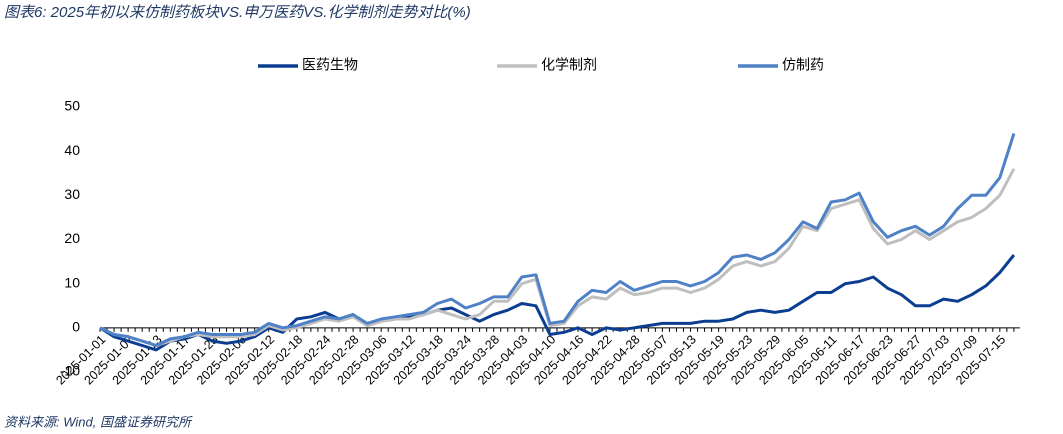  Describe the element at coordinates (98, 421) in the screenshot. I see `source: 资料来源: Wind, 国盛证券研究所` at that location.